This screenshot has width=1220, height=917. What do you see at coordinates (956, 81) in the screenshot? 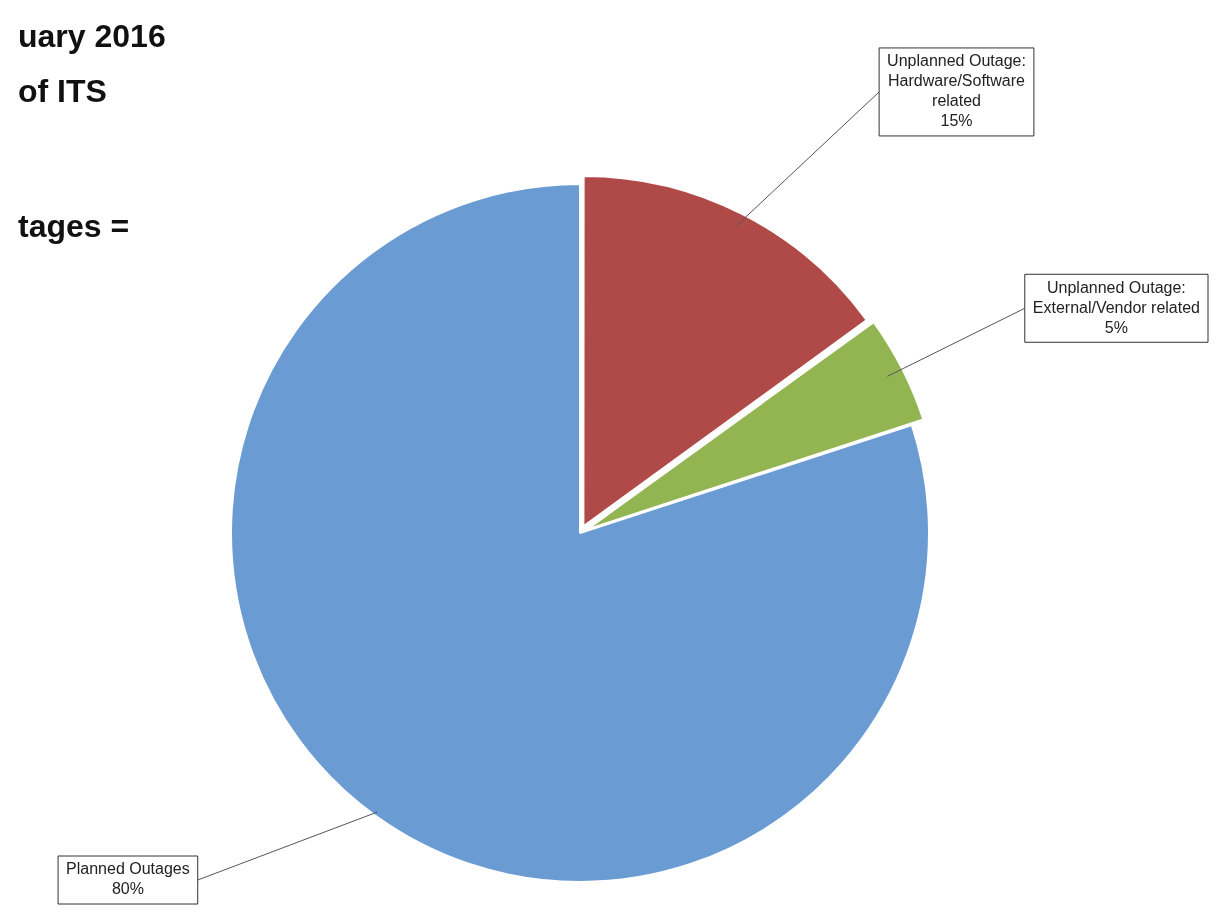
I see `slice-label: Unplanned Outage: Hardware/Software related` at bounding box center [956, 81].